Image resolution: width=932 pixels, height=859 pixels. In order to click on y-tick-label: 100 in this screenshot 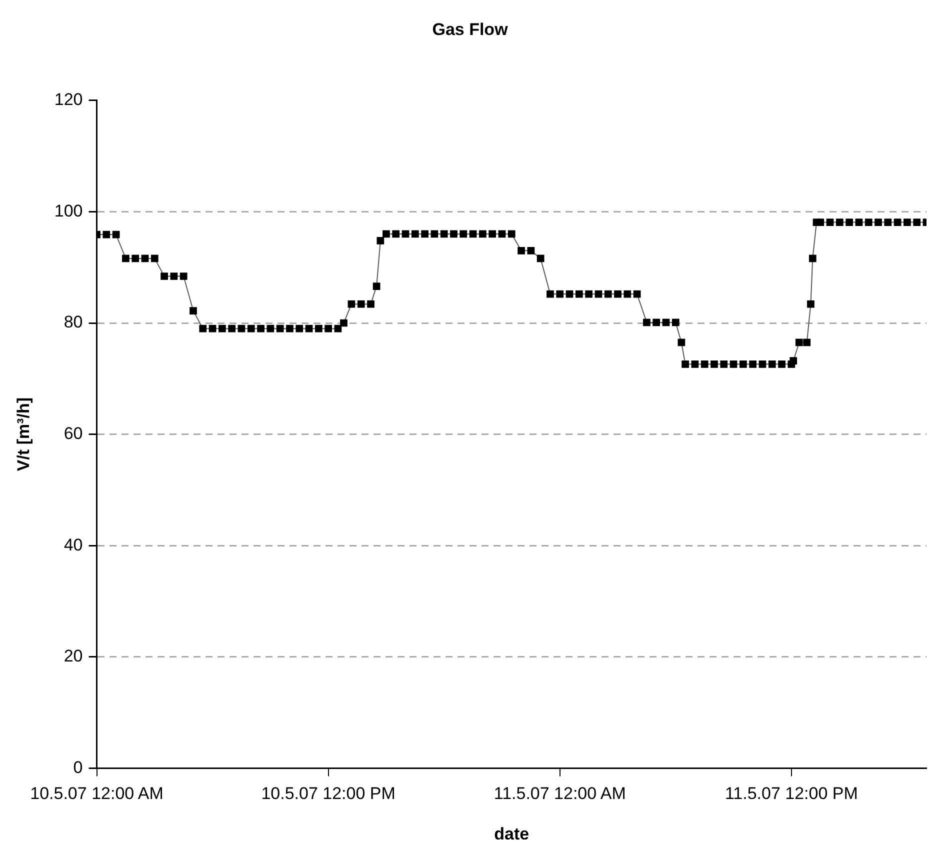, I will do `click(68, 210)`.